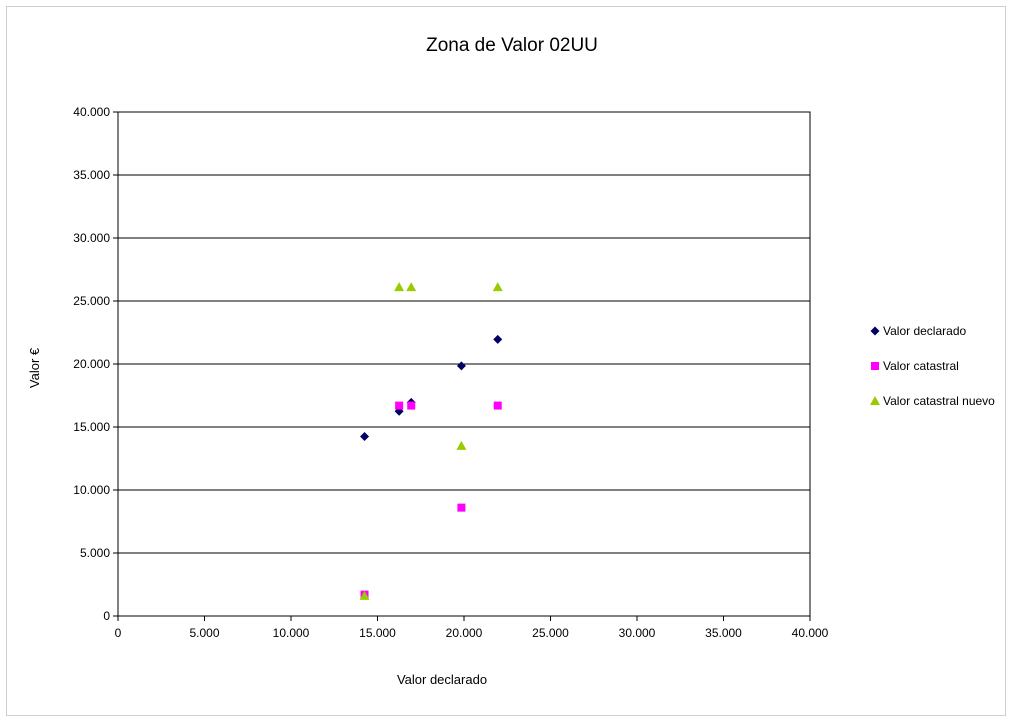 The width and height of the screenshot is (1011, 722). What do you see at coordinates (875, 331) in the screenshot?
I see `valor-declarado-legend-marker` at bounding box center [875, 331].